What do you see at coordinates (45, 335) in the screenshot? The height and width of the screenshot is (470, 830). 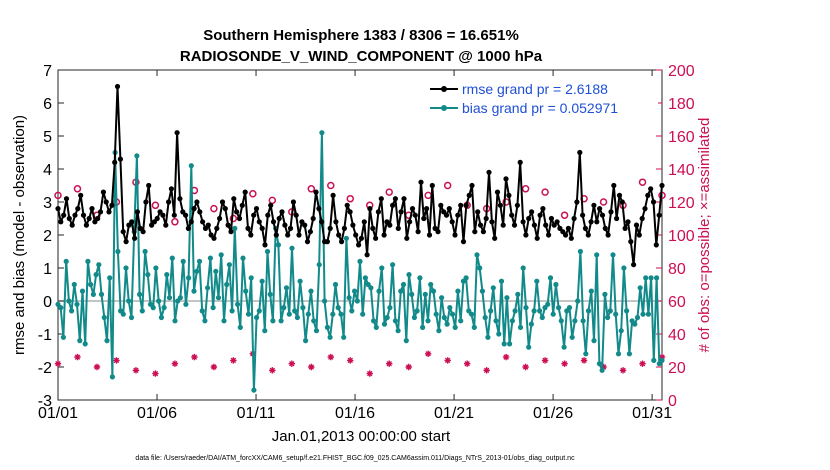 I see `y-left-tick-label: -1` at bounding box center [45, 335].